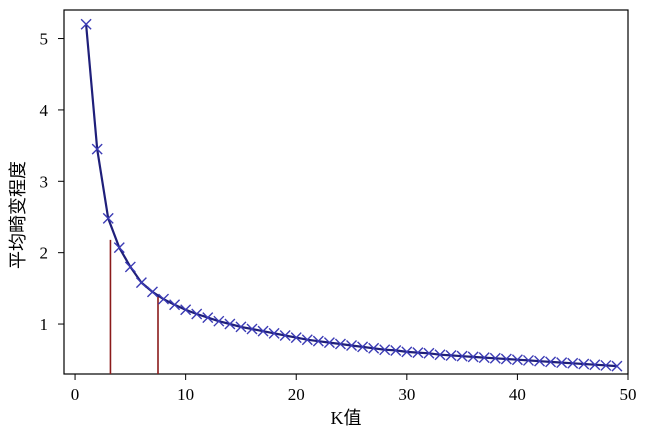 The width and height of the screenshot is (650, 431). What do you see at coordinates (134, 306) in the screenshot?
I see `reference-lines` at bounding box center [134, 306].